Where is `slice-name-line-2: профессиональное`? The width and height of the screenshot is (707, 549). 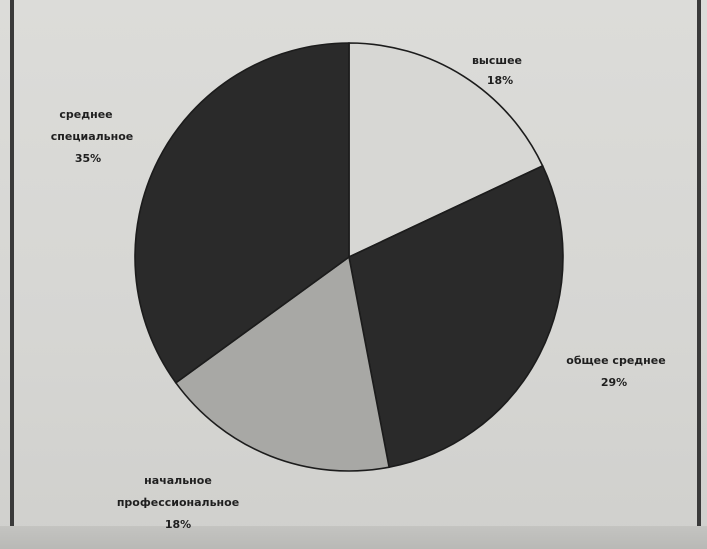
slice-name-line-2: профессиональное is located at coordinates (178, 502).